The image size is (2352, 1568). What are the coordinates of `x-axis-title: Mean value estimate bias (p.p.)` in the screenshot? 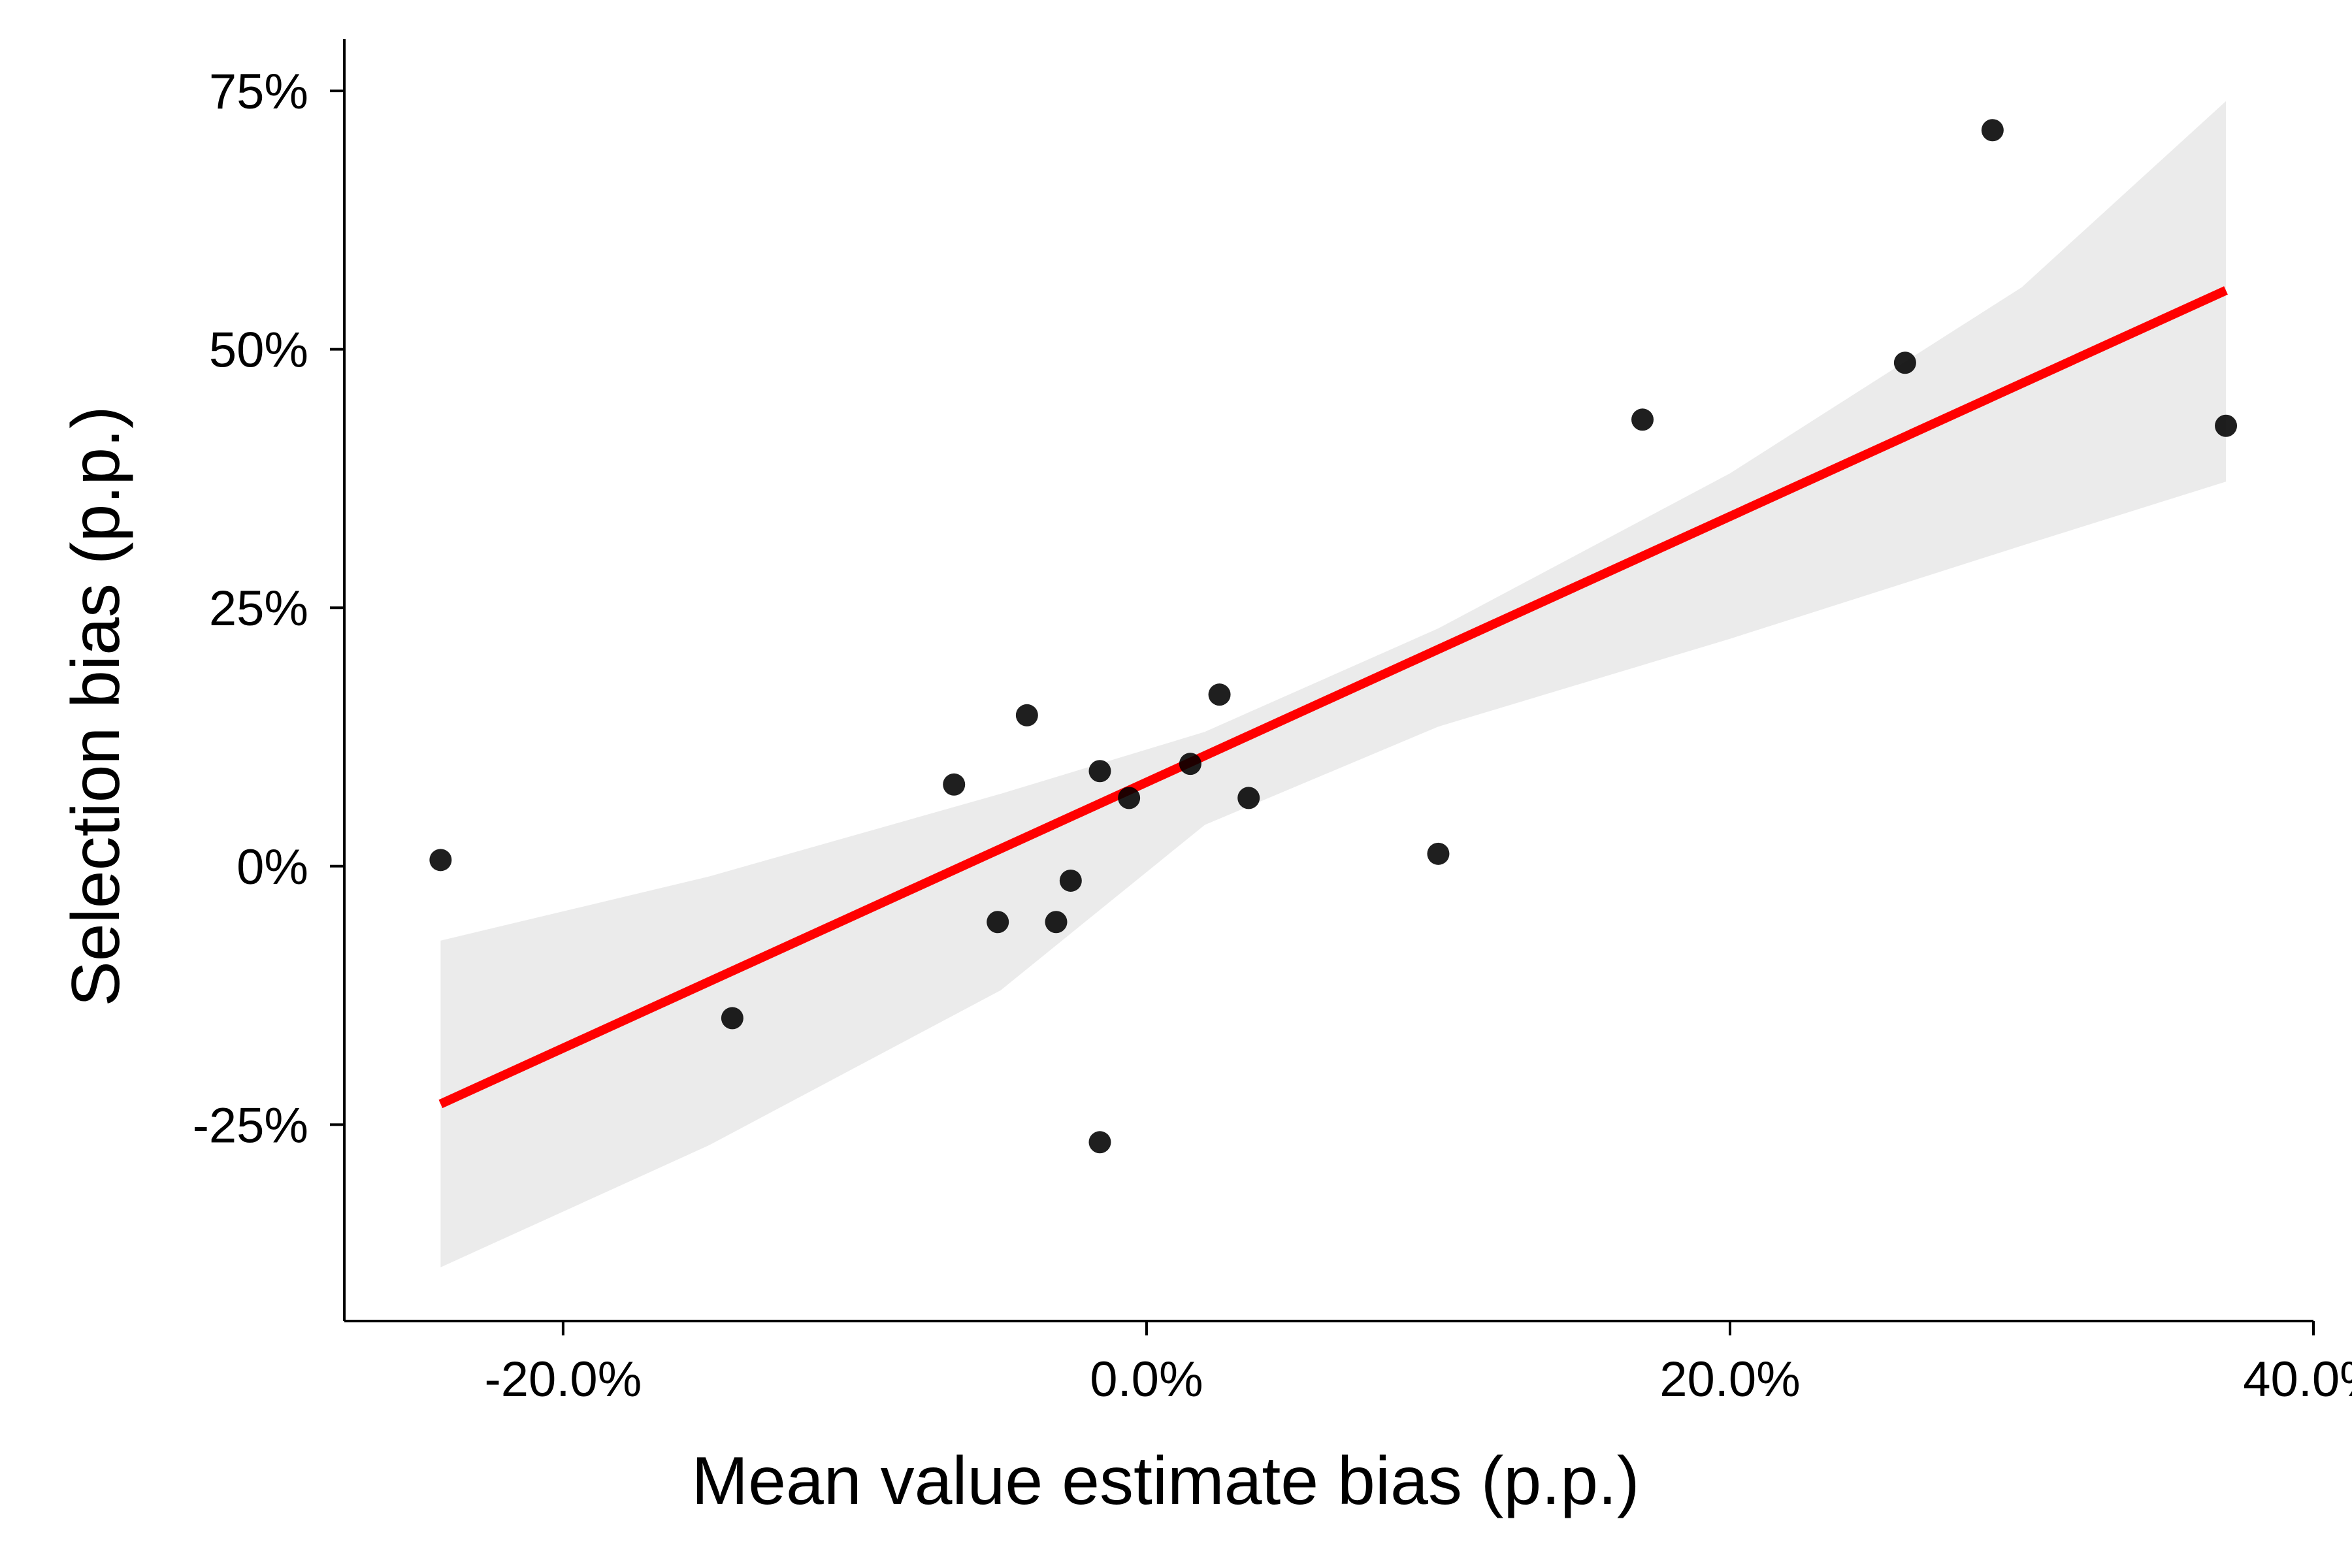 It's located at (1166, 1481).